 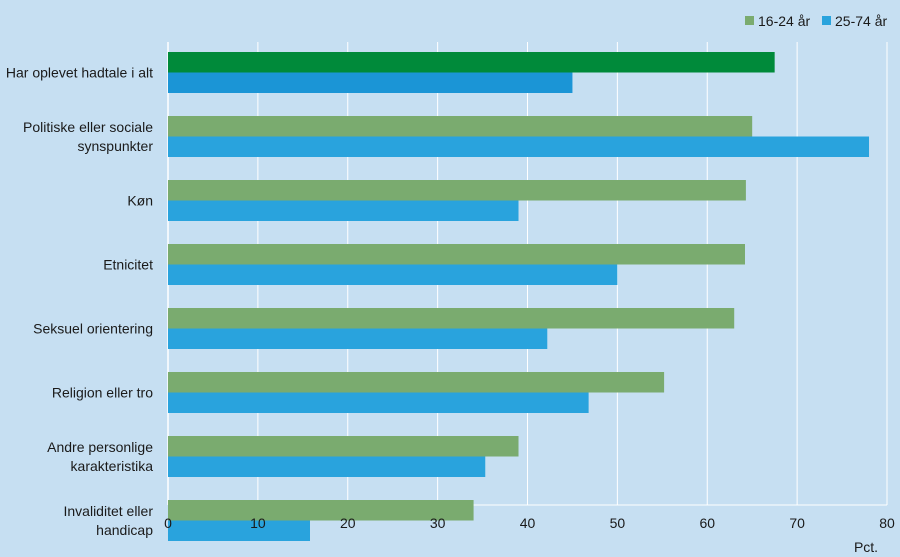 What do you see at coordinates (348, 523) in the screenshot?
I see `x-tick-label: 20` at bounding box center [348, 523].